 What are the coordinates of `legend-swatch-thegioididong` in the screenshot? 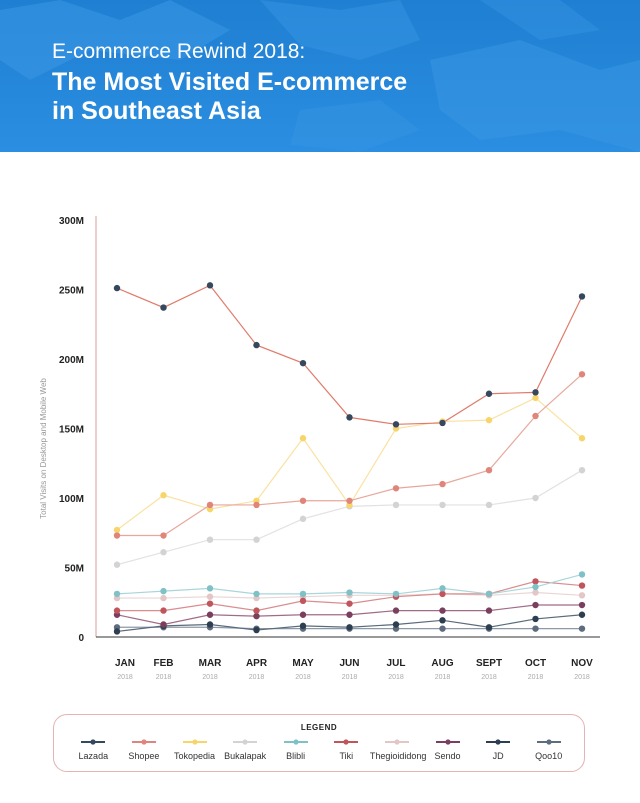 It's located at (396, 742).